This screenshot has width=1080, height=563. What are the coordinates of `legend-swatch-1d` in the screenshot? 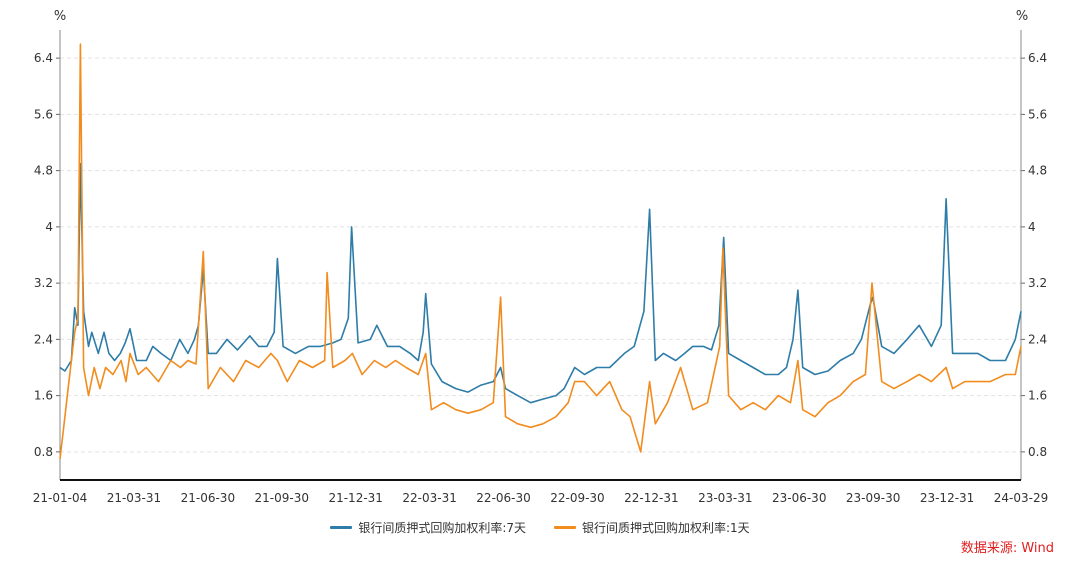 It's located at (565, 527).